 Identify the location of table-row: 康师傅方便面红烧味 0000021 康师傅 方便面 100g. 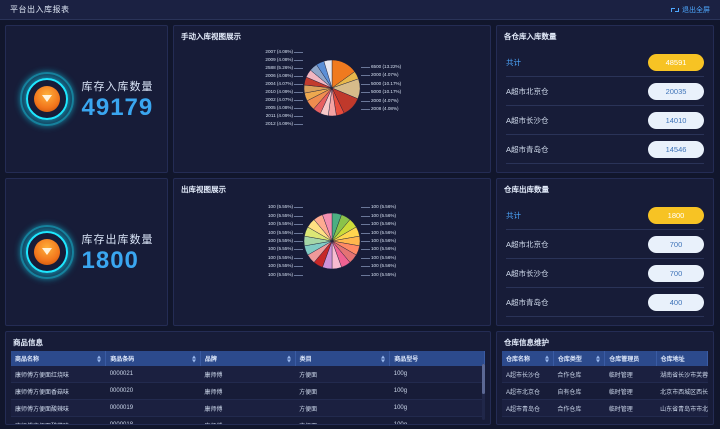
(248, 374).